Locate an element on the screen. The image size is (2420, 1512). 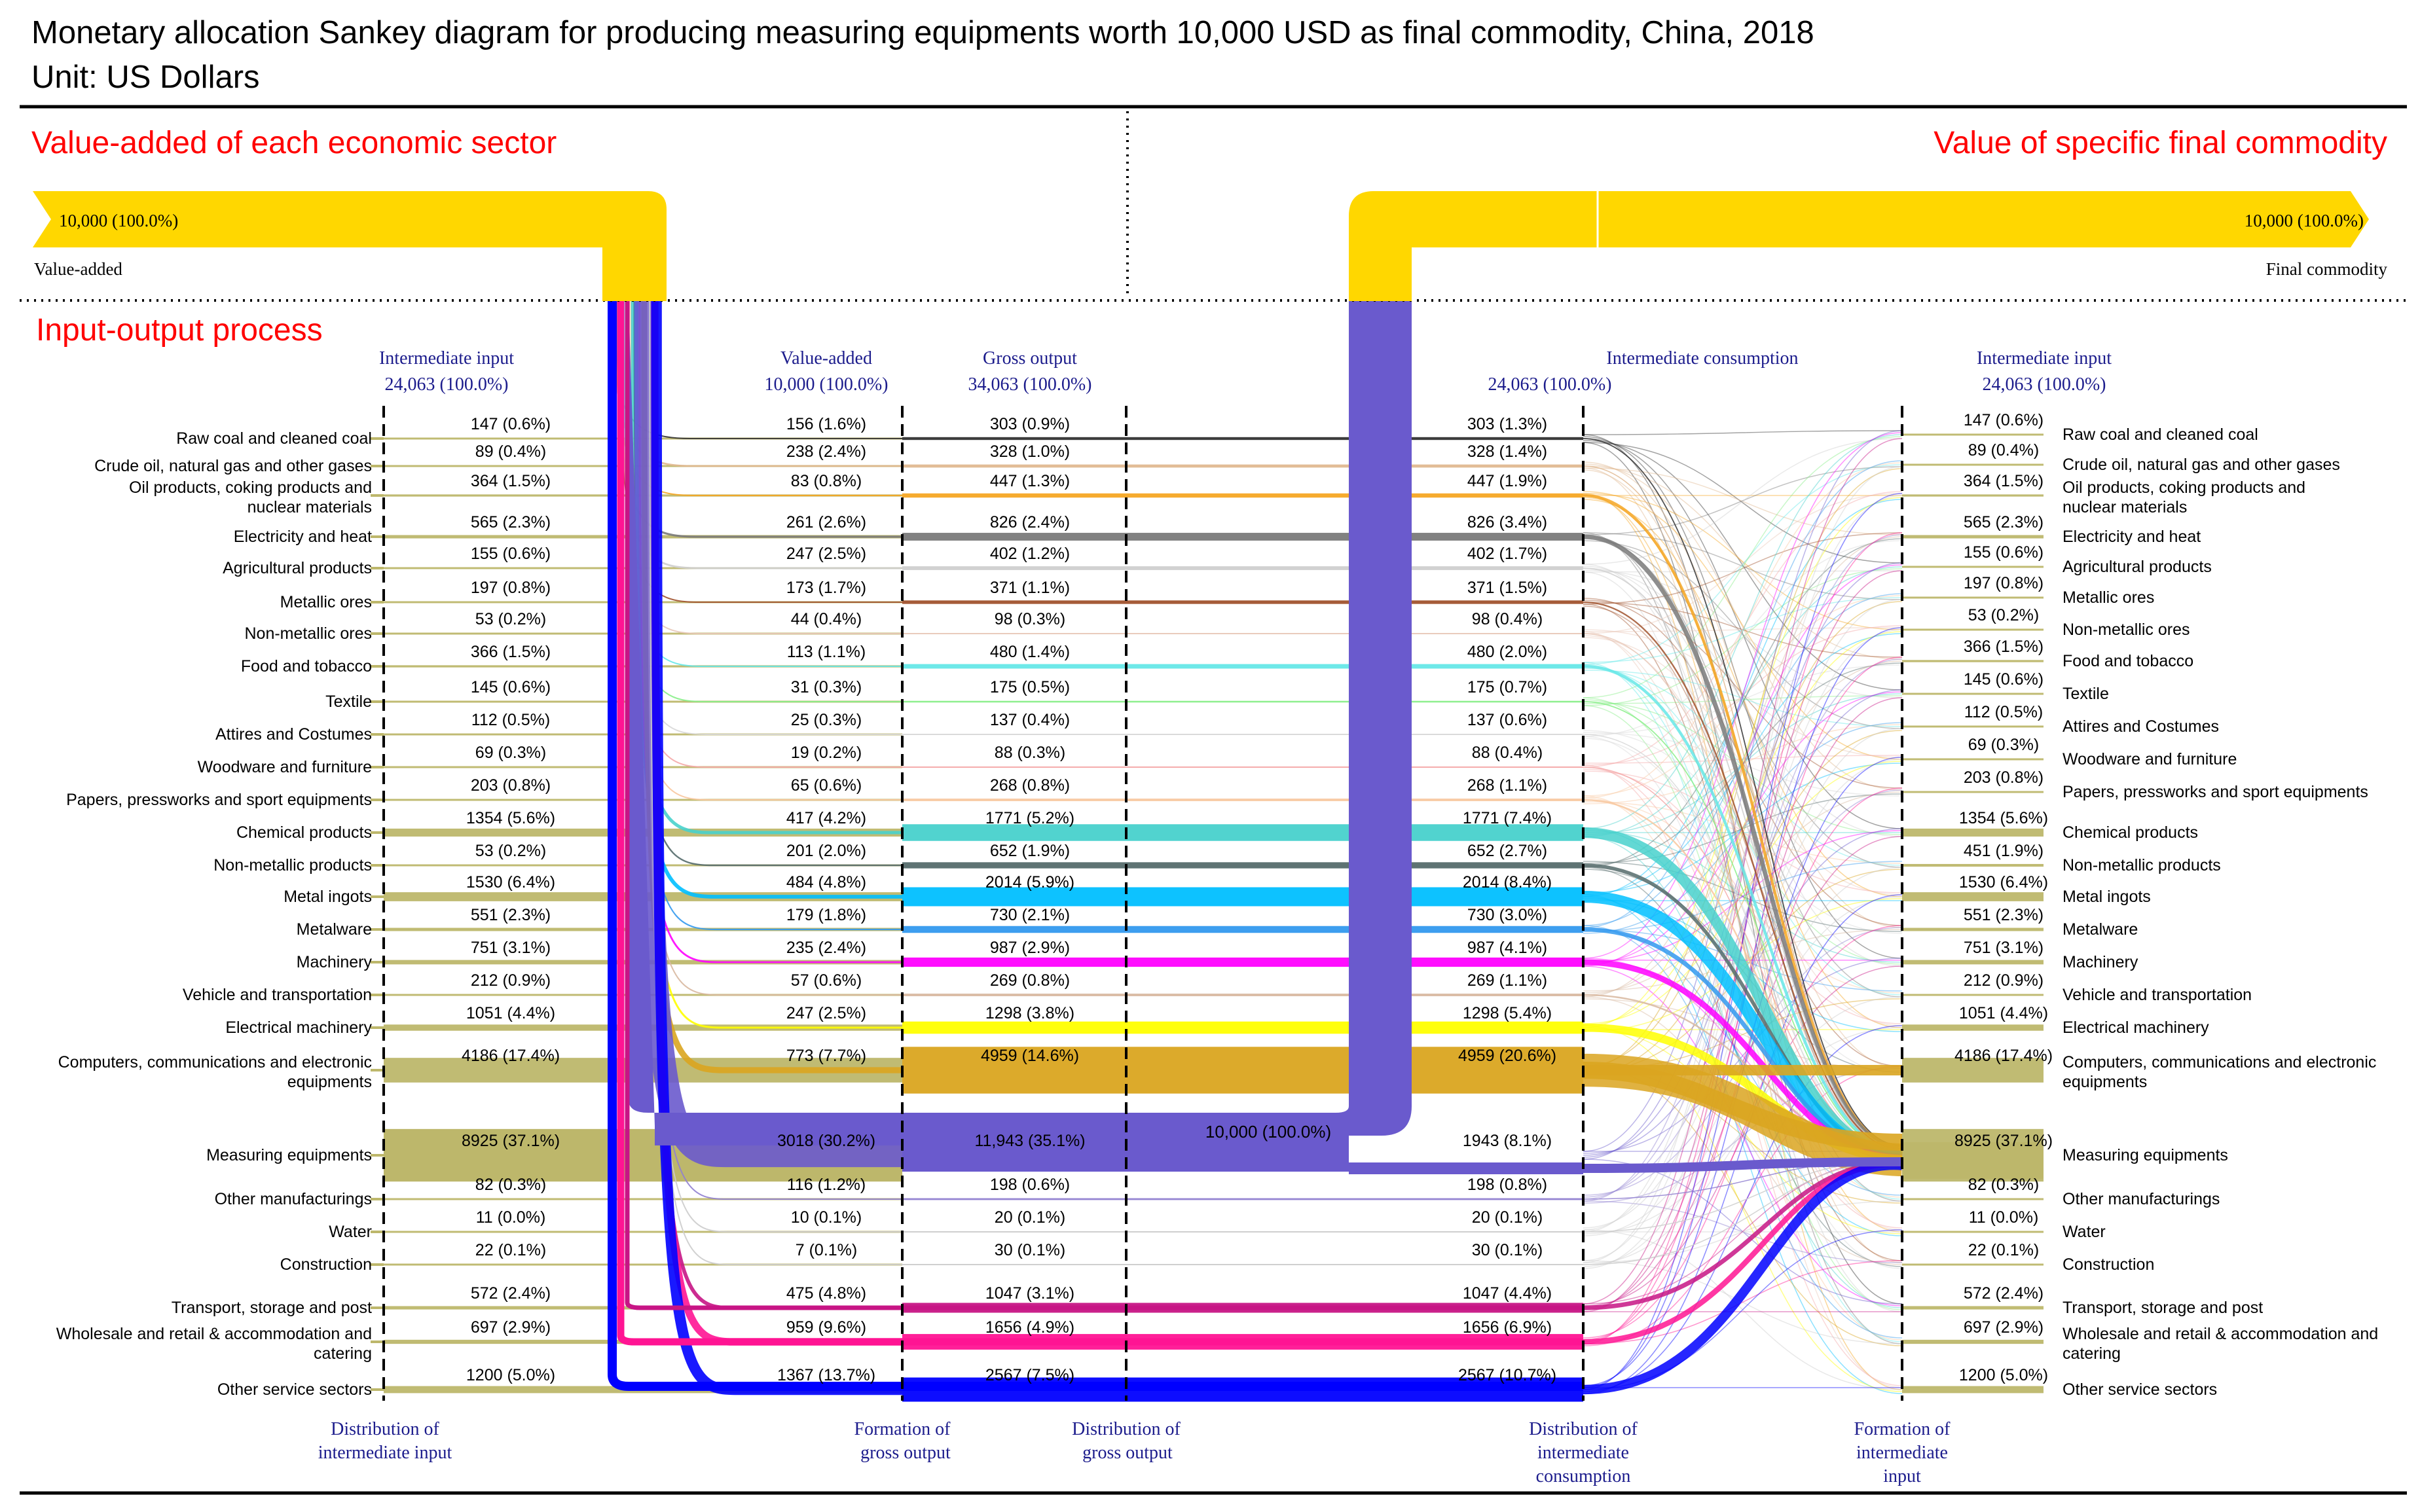
sector-label-right: Machinery is located at coordinates (2100, 962).